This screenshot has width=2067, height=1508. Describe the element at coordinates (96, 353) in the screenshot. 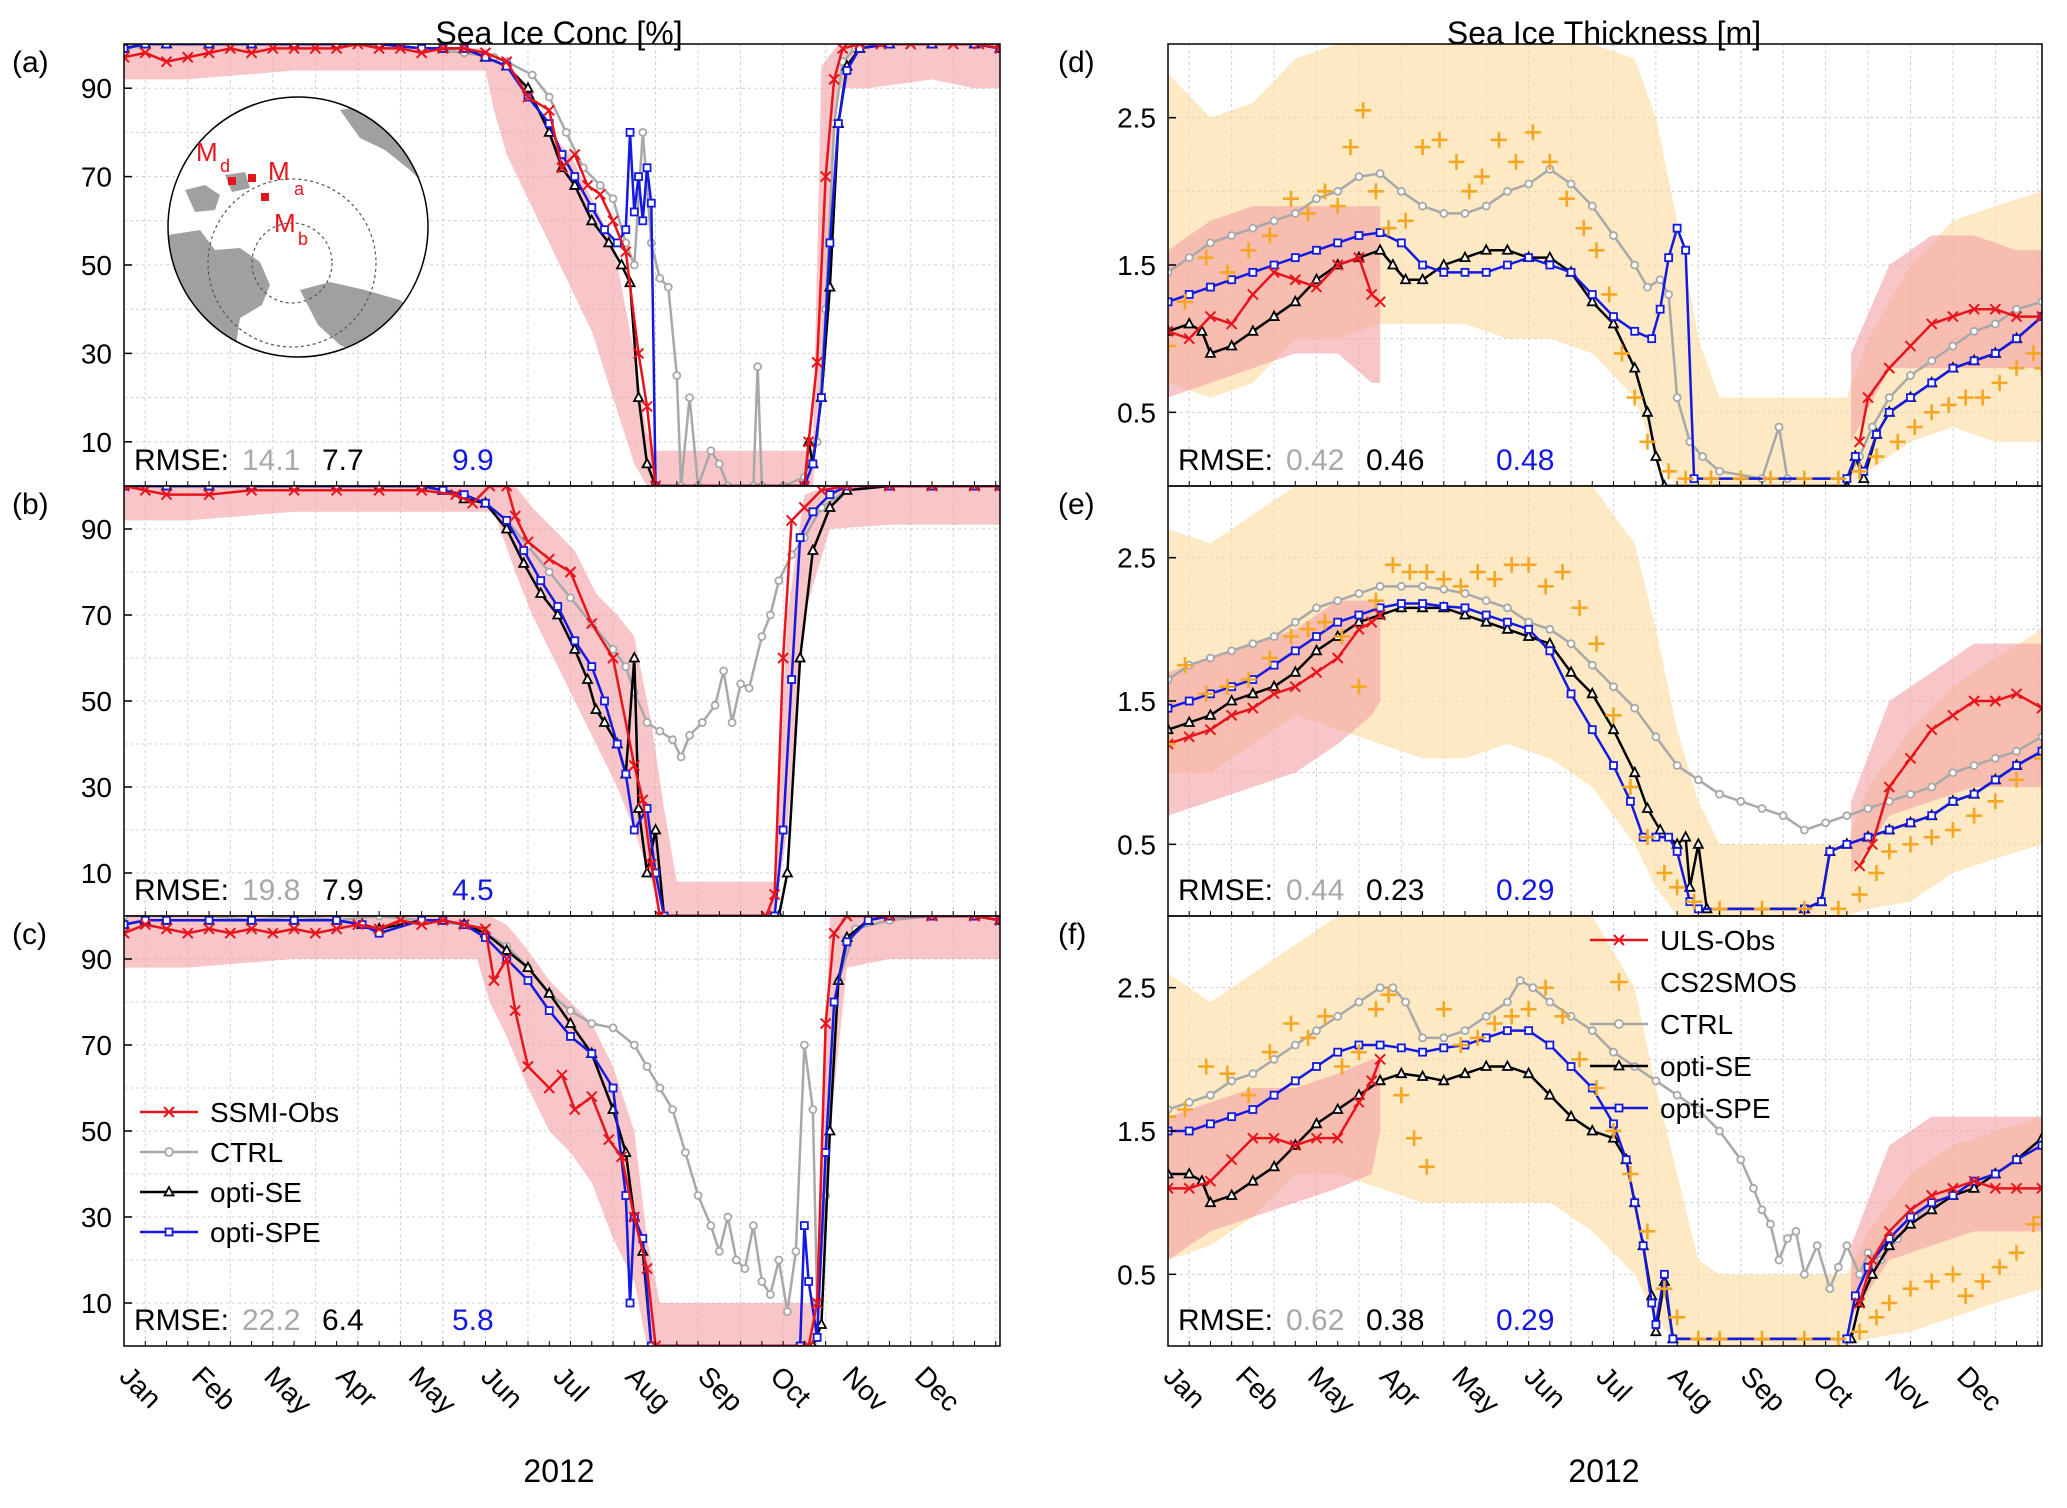

I see `y-tick-label: 30` at that location.